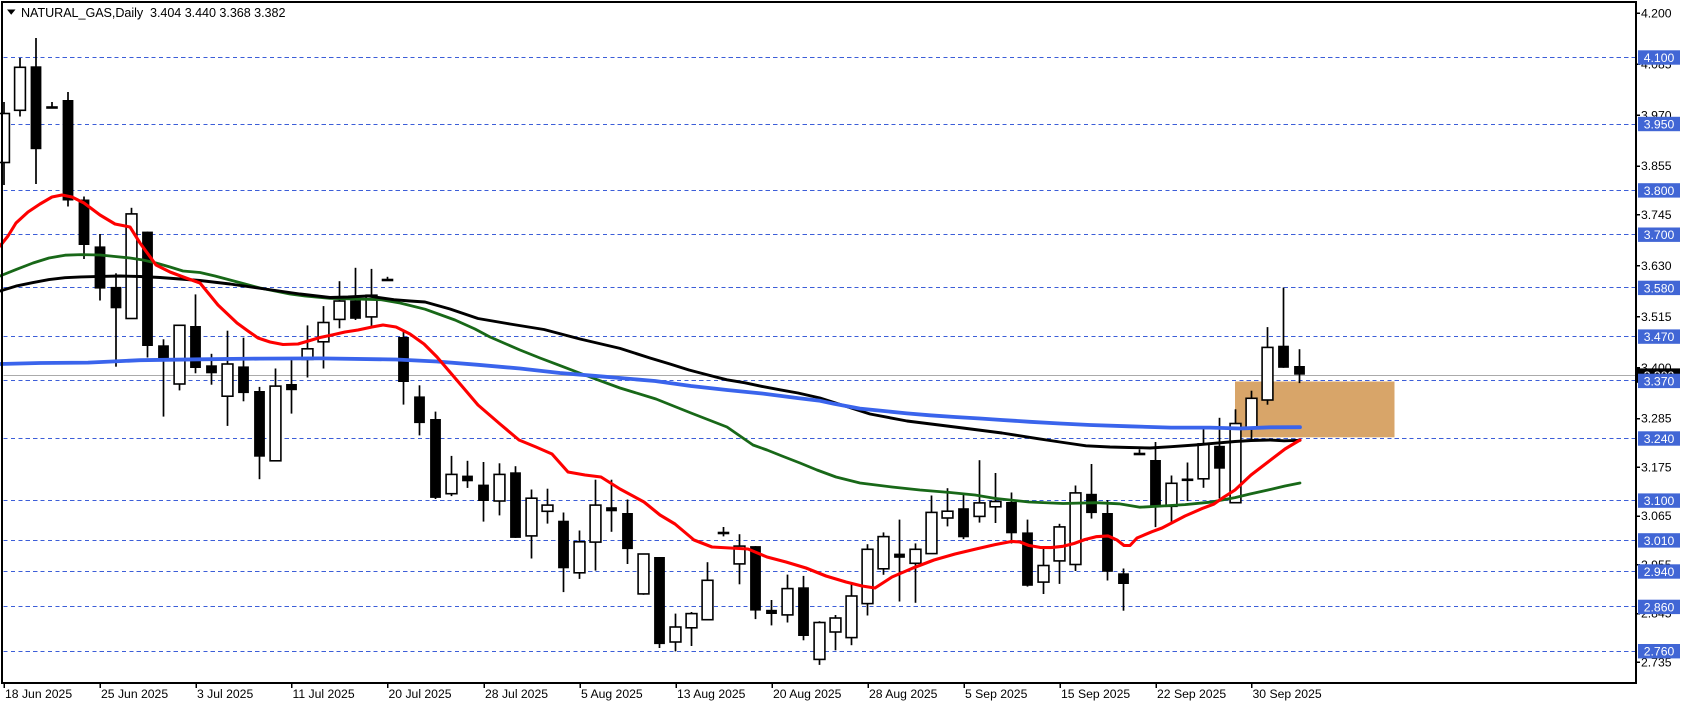 The width and height of the screenshot is (1686, 707). What do you see at coordinates (1656, 662) in the screenshot?
I see `svg-text: 2.735` at bounding box center [1656, 662].